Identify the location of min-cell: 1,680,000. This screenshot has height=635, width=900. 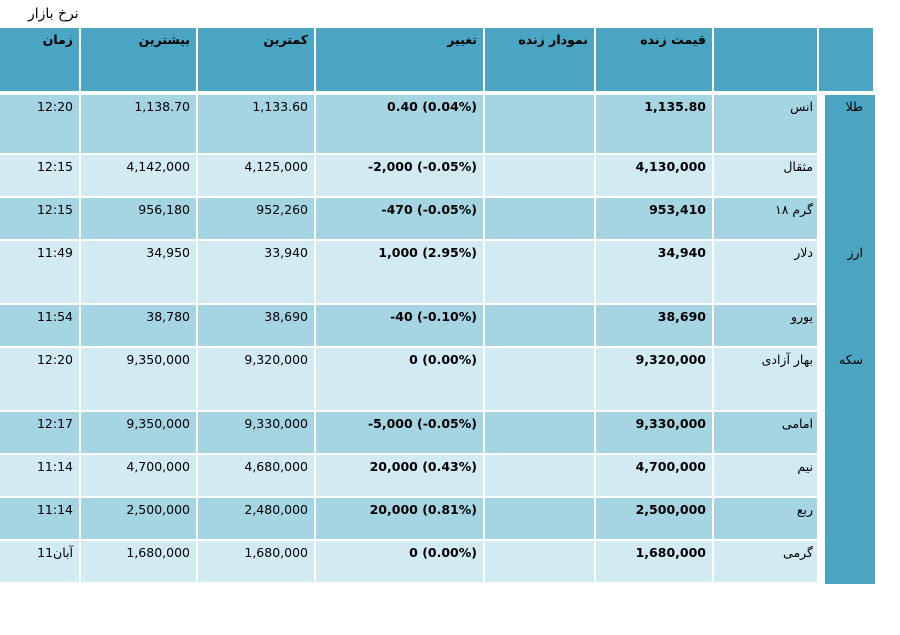
(257, 562).